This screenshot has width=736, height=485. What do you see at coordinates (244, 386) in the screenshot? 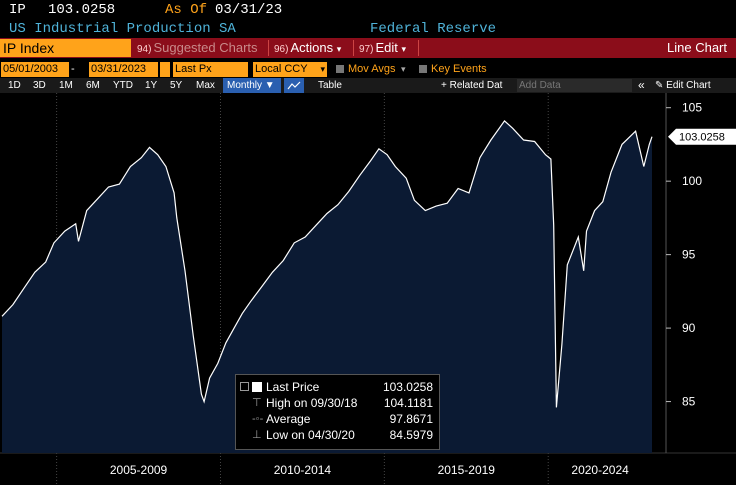
I see `collapse-box-icon` at bounding box center [244, 386].